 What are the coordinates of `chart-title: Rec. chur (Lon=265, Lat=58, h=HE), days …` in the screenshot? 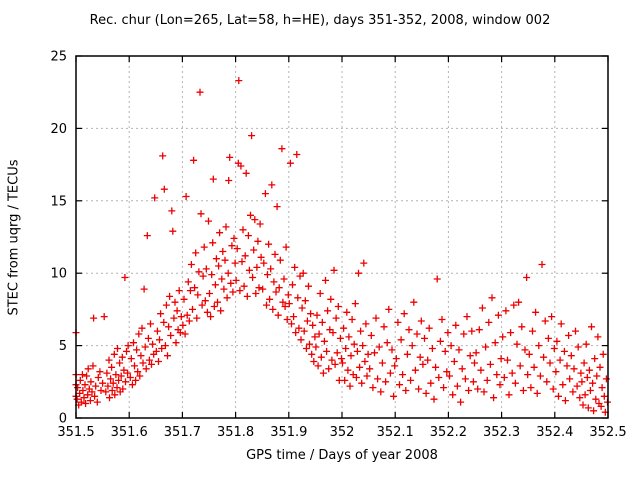 It's located at (320, 20).